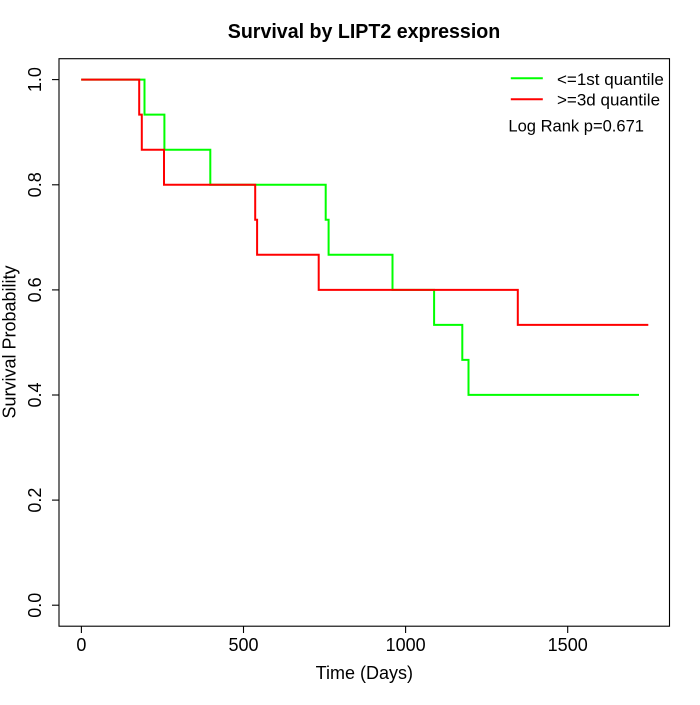  What do you see at coordinates (81, 645) in the screenshot?
I see `svg-text: 0` at bounding box center [81, 645].